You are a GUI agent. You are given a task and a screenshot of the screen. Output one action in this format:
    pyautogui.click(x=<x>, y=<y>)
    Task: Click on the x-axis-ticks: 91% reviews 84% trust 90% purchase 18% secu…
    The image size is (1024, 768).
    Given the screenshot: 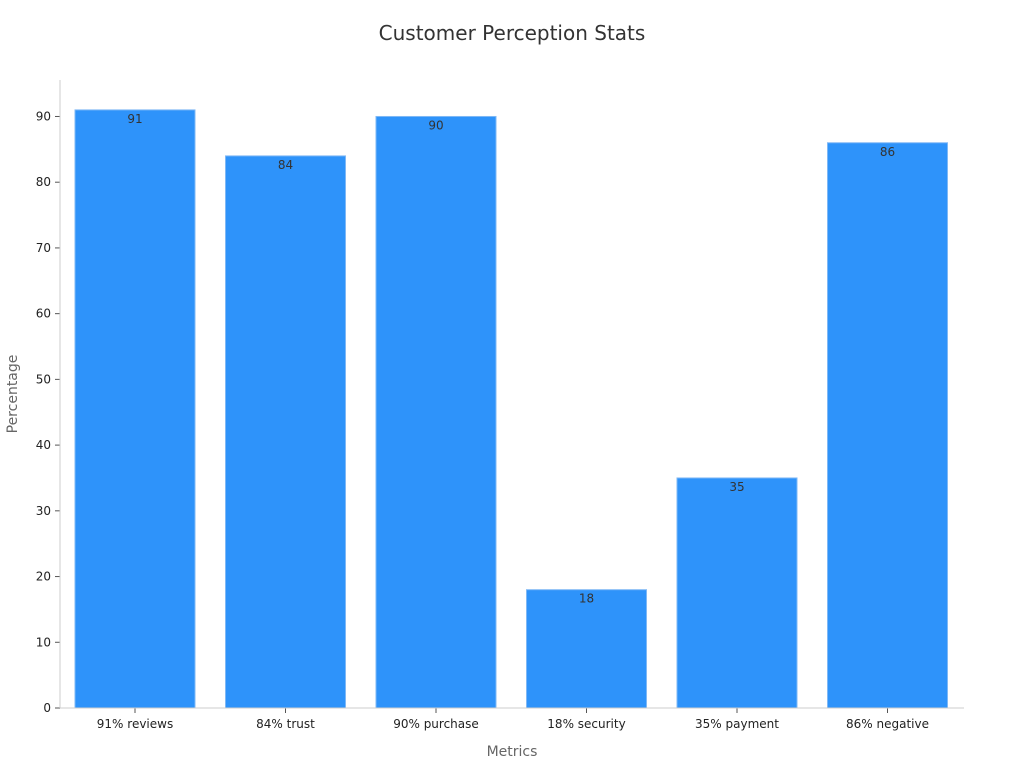 What is the action you would take?
    pyautogui.click(x=513, y=719)
    